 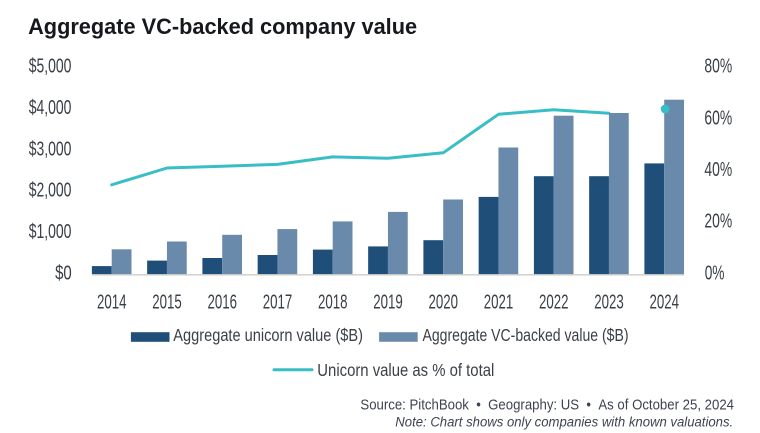 I want to click on svg-text: 2020, so click(x=443, y=303).